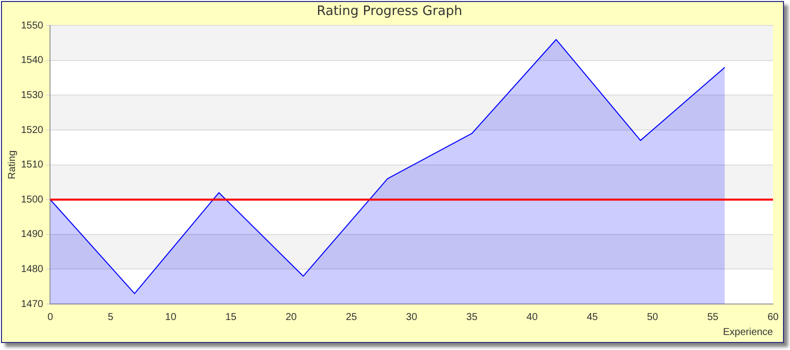  I want to click on y-tick-label: 1540, so click(32, 60).